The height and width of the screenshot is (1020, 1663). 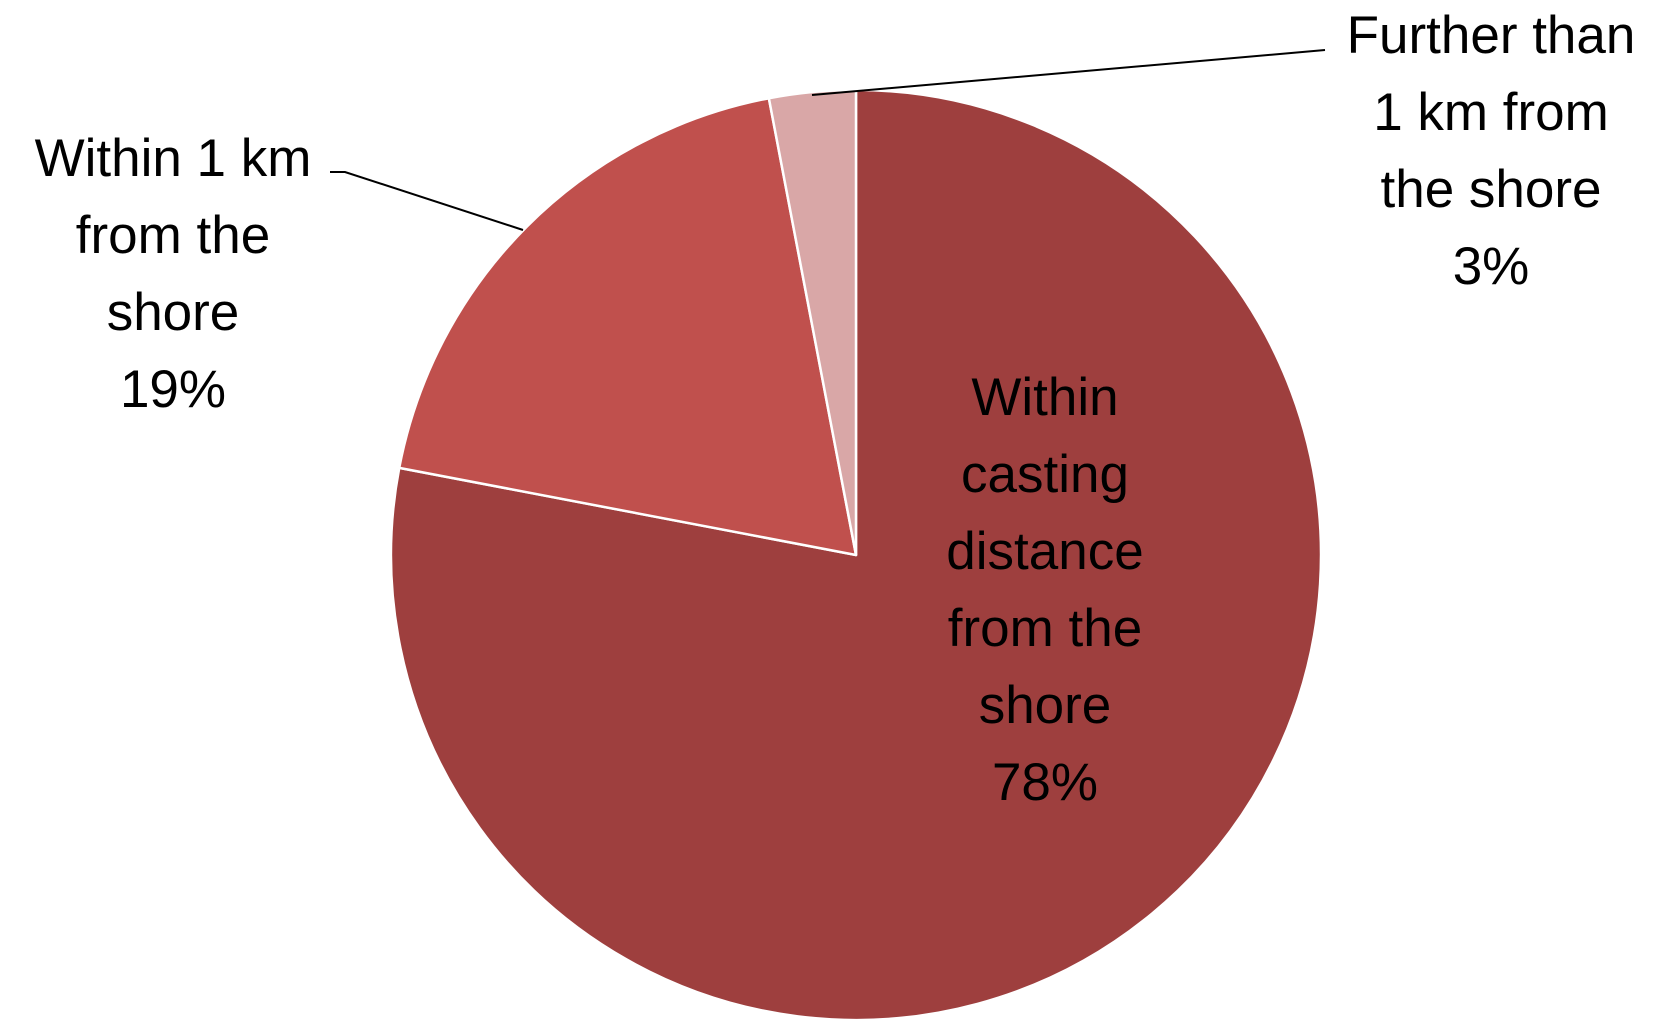 I want to click on slice-percent-label: 19%, so click(x=173, y=389).